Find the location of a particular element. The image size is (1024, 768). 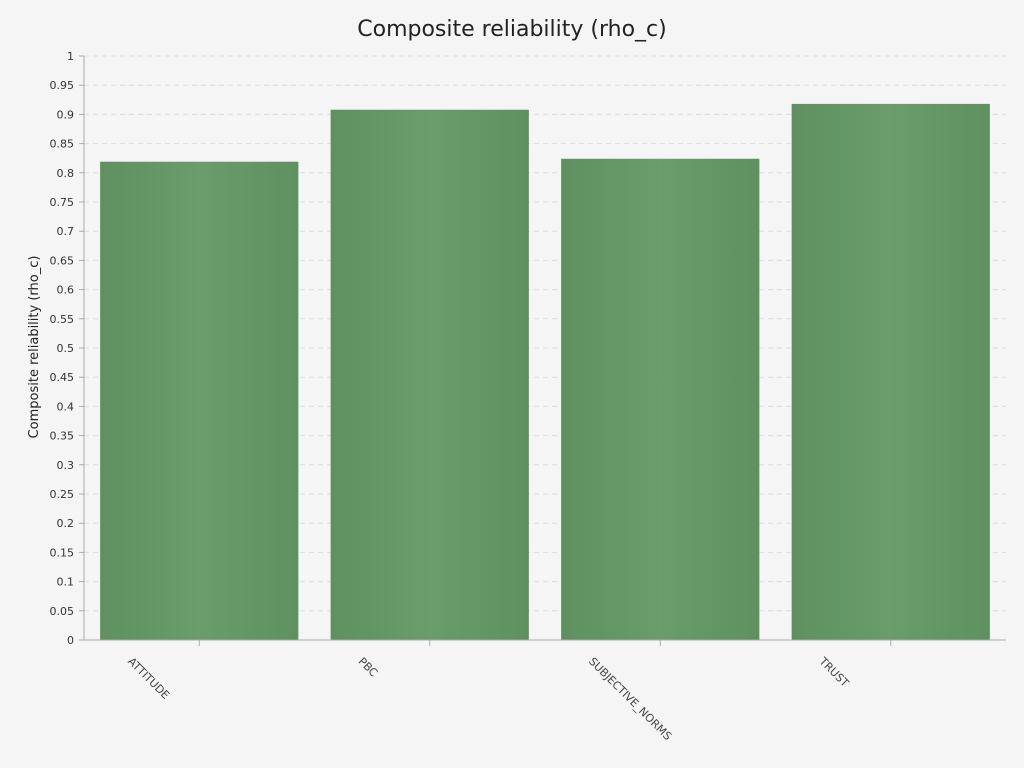

y-axis-label: Composite reliability (rho_c) is located at coordinates (34, 347).